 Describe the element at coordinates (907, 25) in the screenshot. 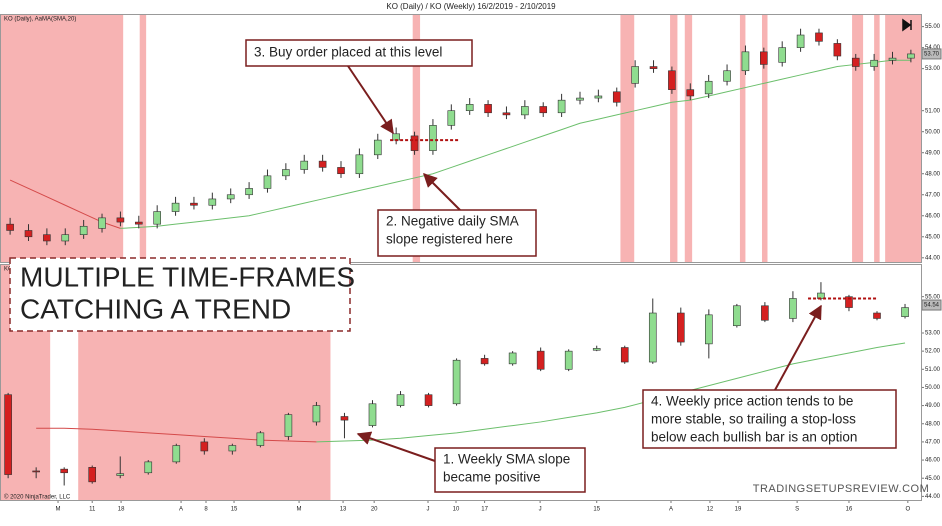

I see `scroll-end-icon` at that location.